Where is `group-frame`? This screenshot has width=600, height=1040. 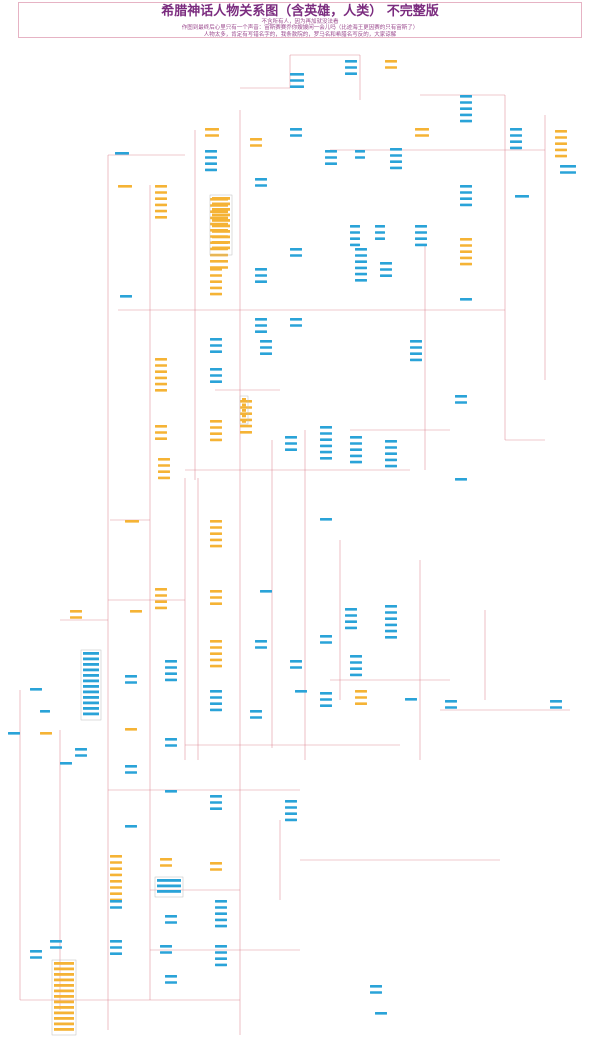 group-frame is located at coordinates (169, 887).